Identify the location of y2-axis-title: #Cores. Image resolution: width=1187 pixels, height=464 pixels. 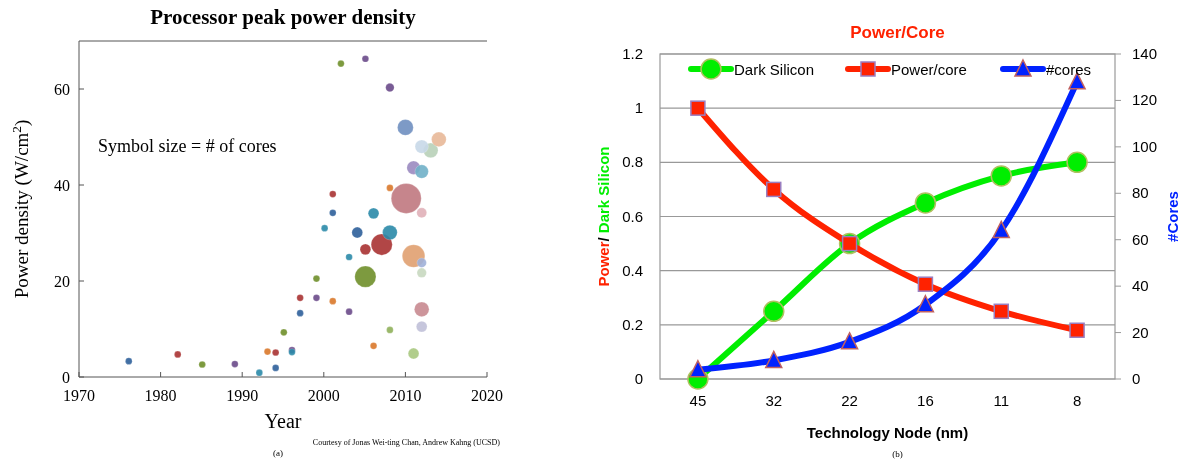
(1172, 216).